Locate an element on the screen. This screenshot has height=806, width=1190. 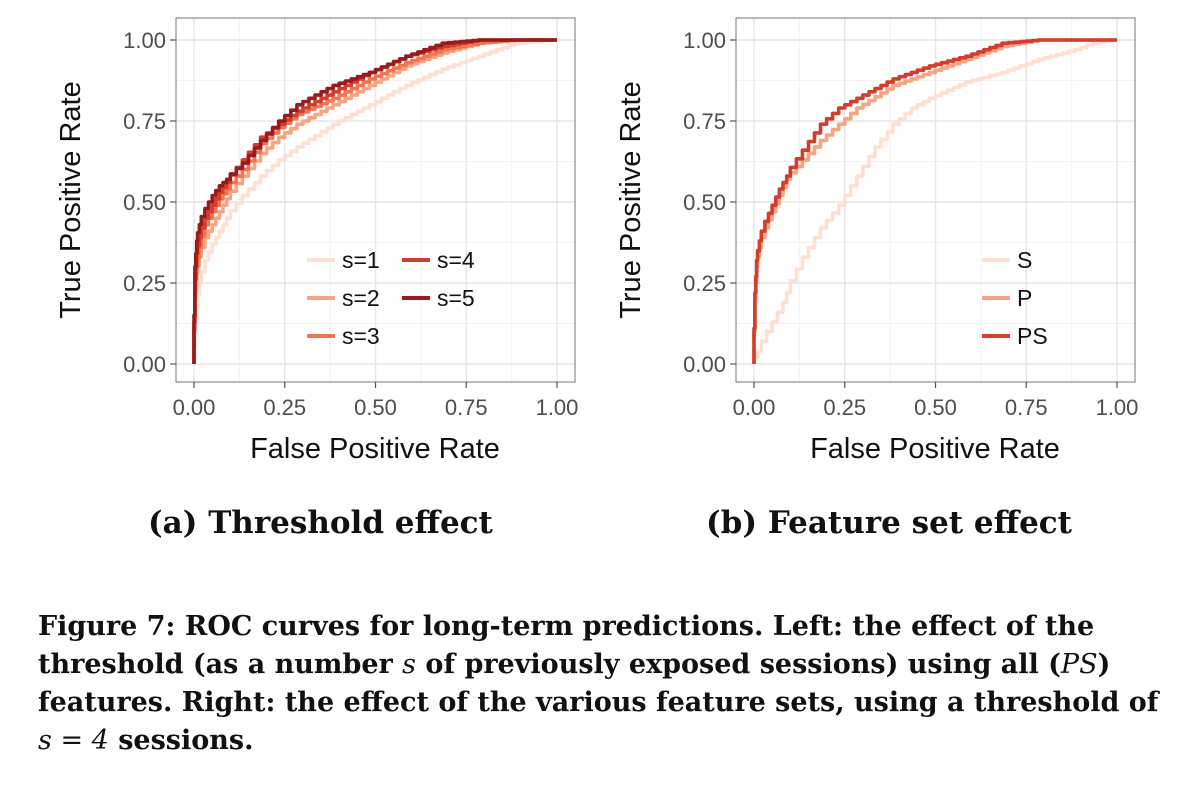
caption-math-s: s is located at coordinates (409, 664).